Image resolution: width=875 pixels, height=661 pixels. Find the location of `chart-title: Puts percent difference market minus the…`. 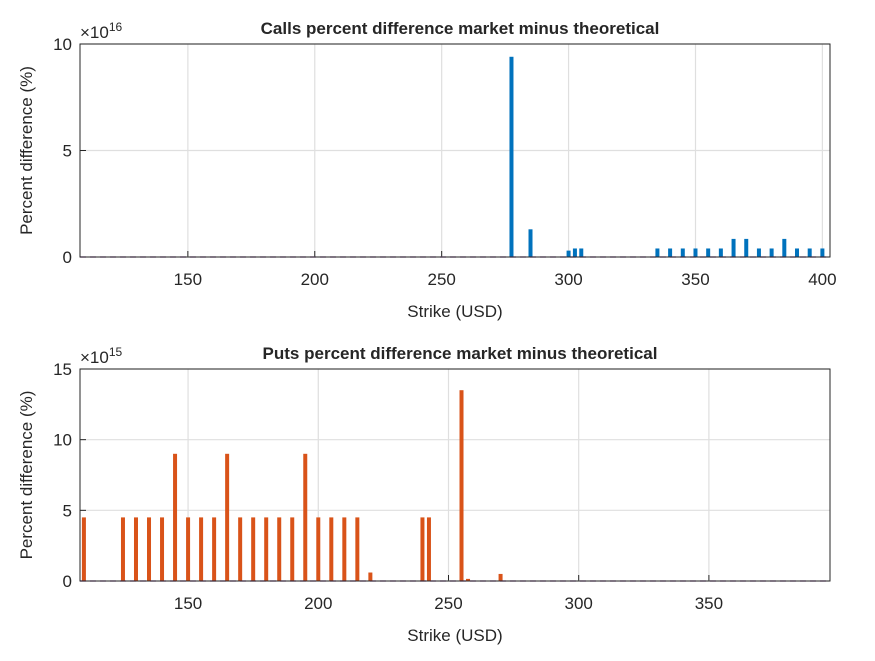

chart-title: Puts percent difference market minus the… is located at coordinates (460, 353).